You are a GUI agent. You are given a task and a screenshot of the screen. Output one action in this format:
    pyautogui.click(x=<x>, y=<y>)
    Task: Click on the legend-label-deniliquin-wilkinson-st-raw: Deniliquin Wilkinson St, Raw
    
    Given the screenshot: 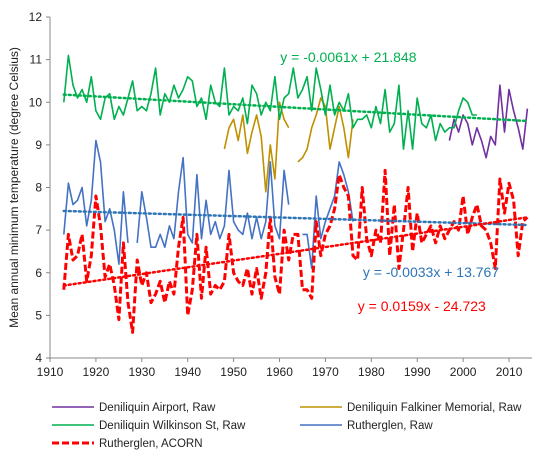 What is the action you would take?
    pyautogui.click(x=172, y=426)
    